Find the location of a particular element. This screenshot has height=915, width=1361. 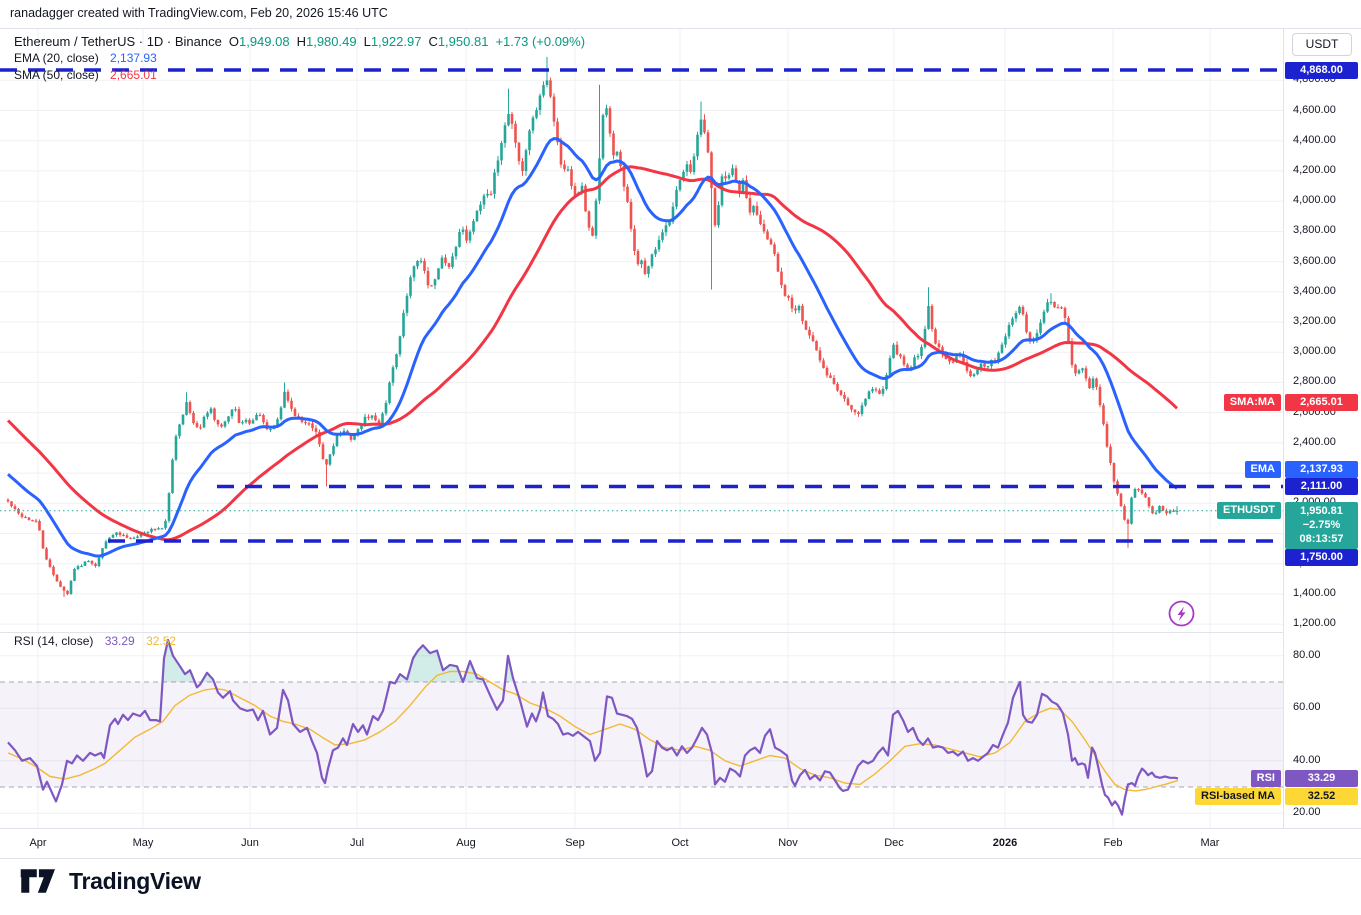

time-axis-label-nov: Nov is located at coordinates (788, 843).